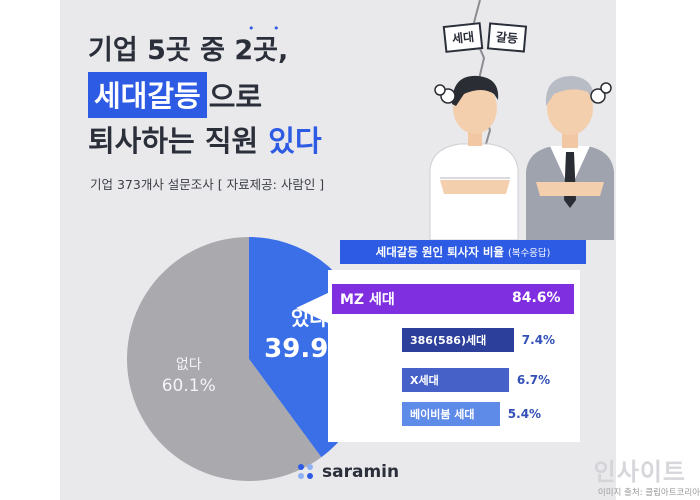 This screenshot has height=500, width=700. Describe the element at coordinates (538, 340) in the screenshot. I see `bar-value-386: 7.4%` at that location.